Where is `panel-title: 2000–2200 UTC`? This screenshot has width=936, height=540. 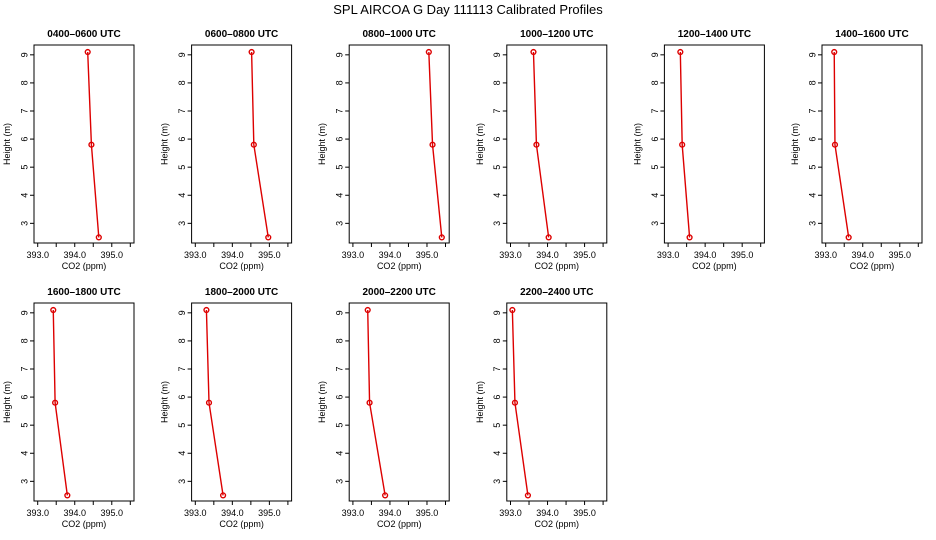
panel-title: 2000–2200 UTC is located at coordinates (399, 292).